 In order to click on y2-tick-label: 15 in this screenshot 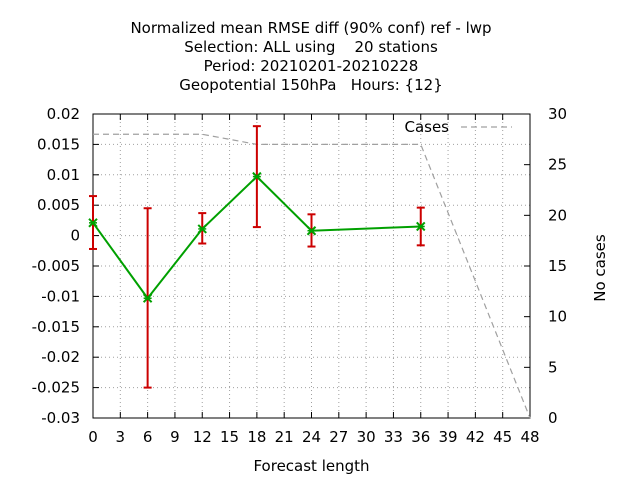, I will do `click(557, 266)`.